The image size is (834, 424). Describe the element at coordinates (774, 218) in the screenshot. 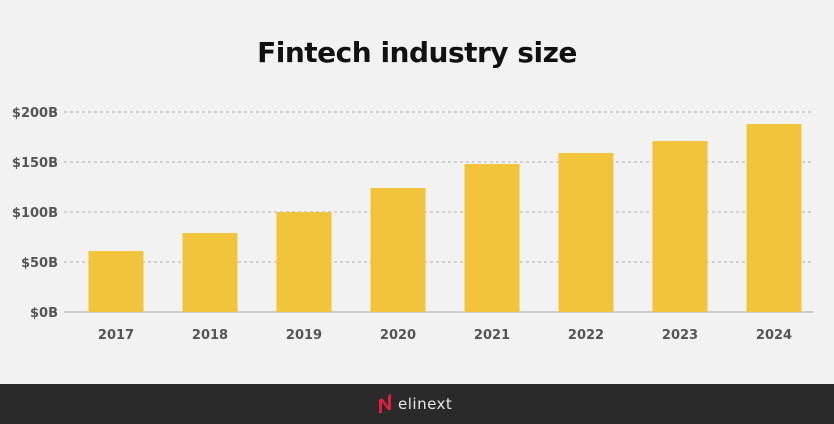

I see `bar-2024` at that location.